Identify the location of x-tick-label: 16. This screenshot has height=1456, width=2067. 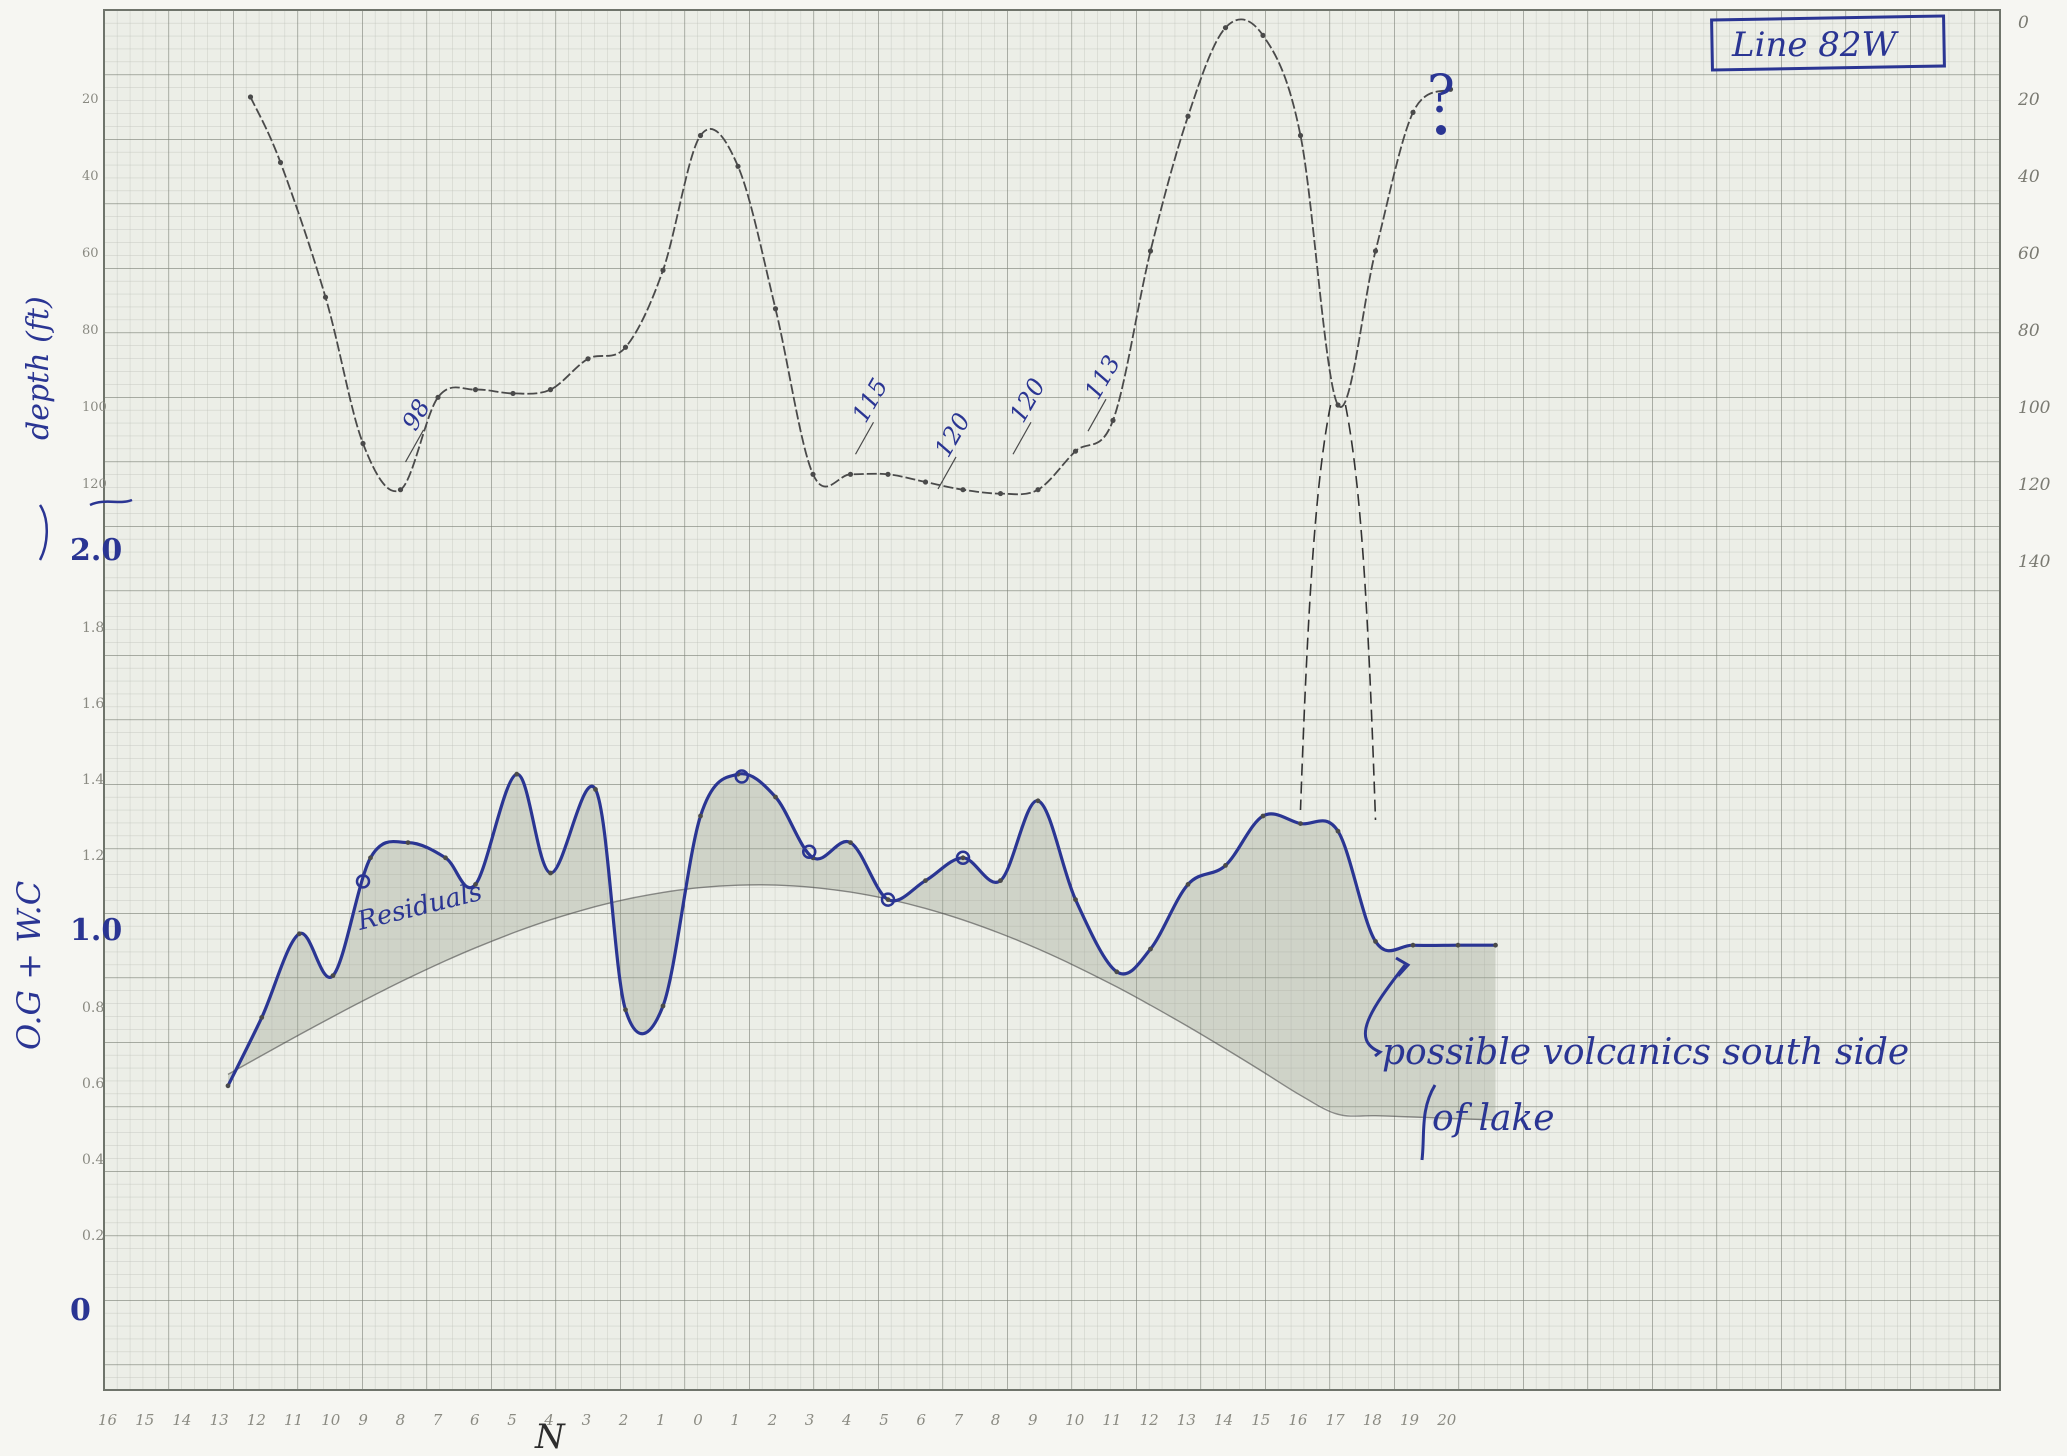
(108, 1420).